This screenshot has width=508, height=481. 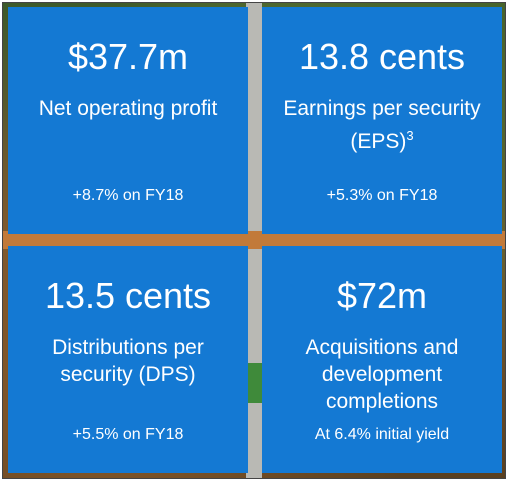 I want to click on metric-change: +5.5% on FY18, so click(x=128, y=434).